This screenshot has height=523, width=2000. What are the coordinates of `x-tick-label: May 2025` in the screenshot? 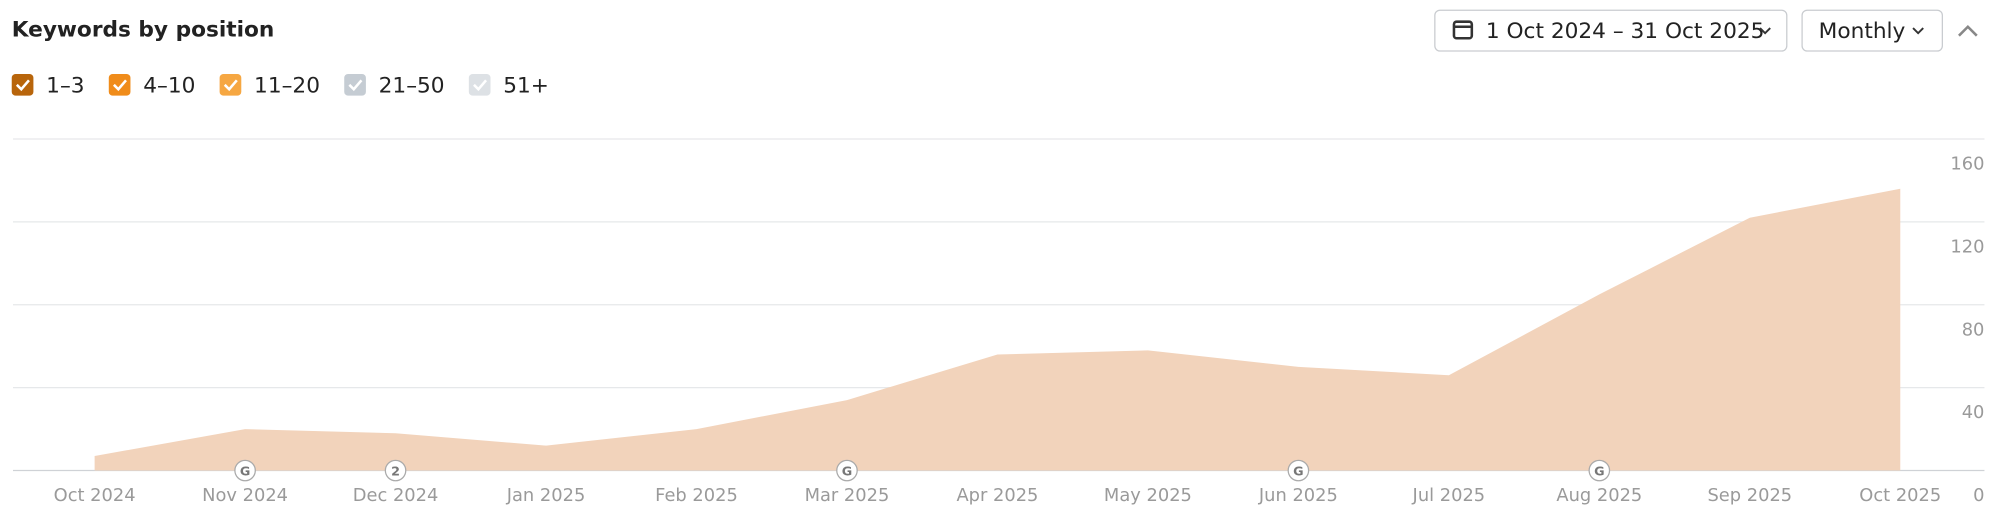 It's located at (1148, 495).